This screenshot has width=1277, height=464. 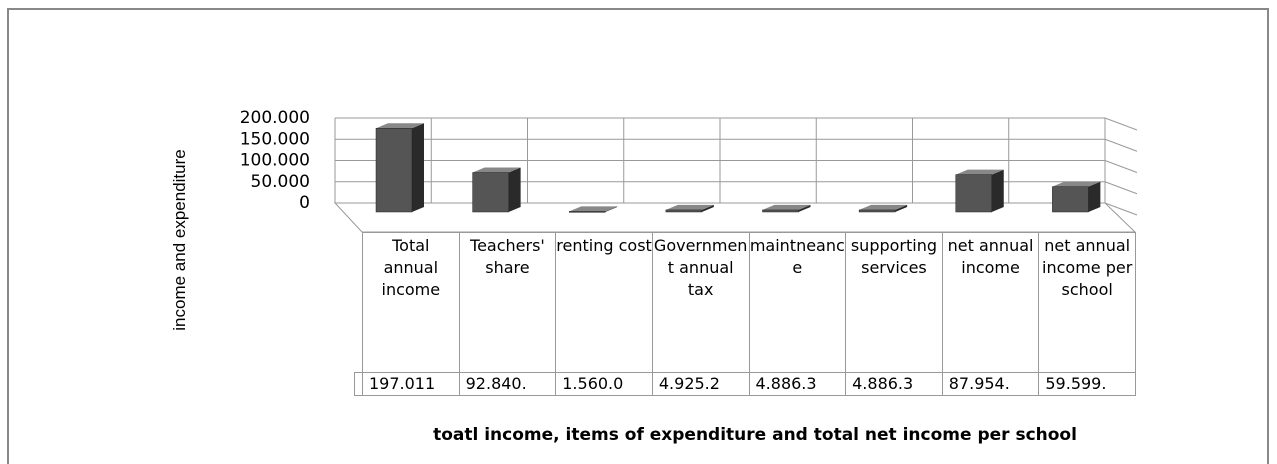 What do you see at coordinates (507, 384) in the screenshot?
I see `data-label: 92.840.` at bounding box center [507, 384].